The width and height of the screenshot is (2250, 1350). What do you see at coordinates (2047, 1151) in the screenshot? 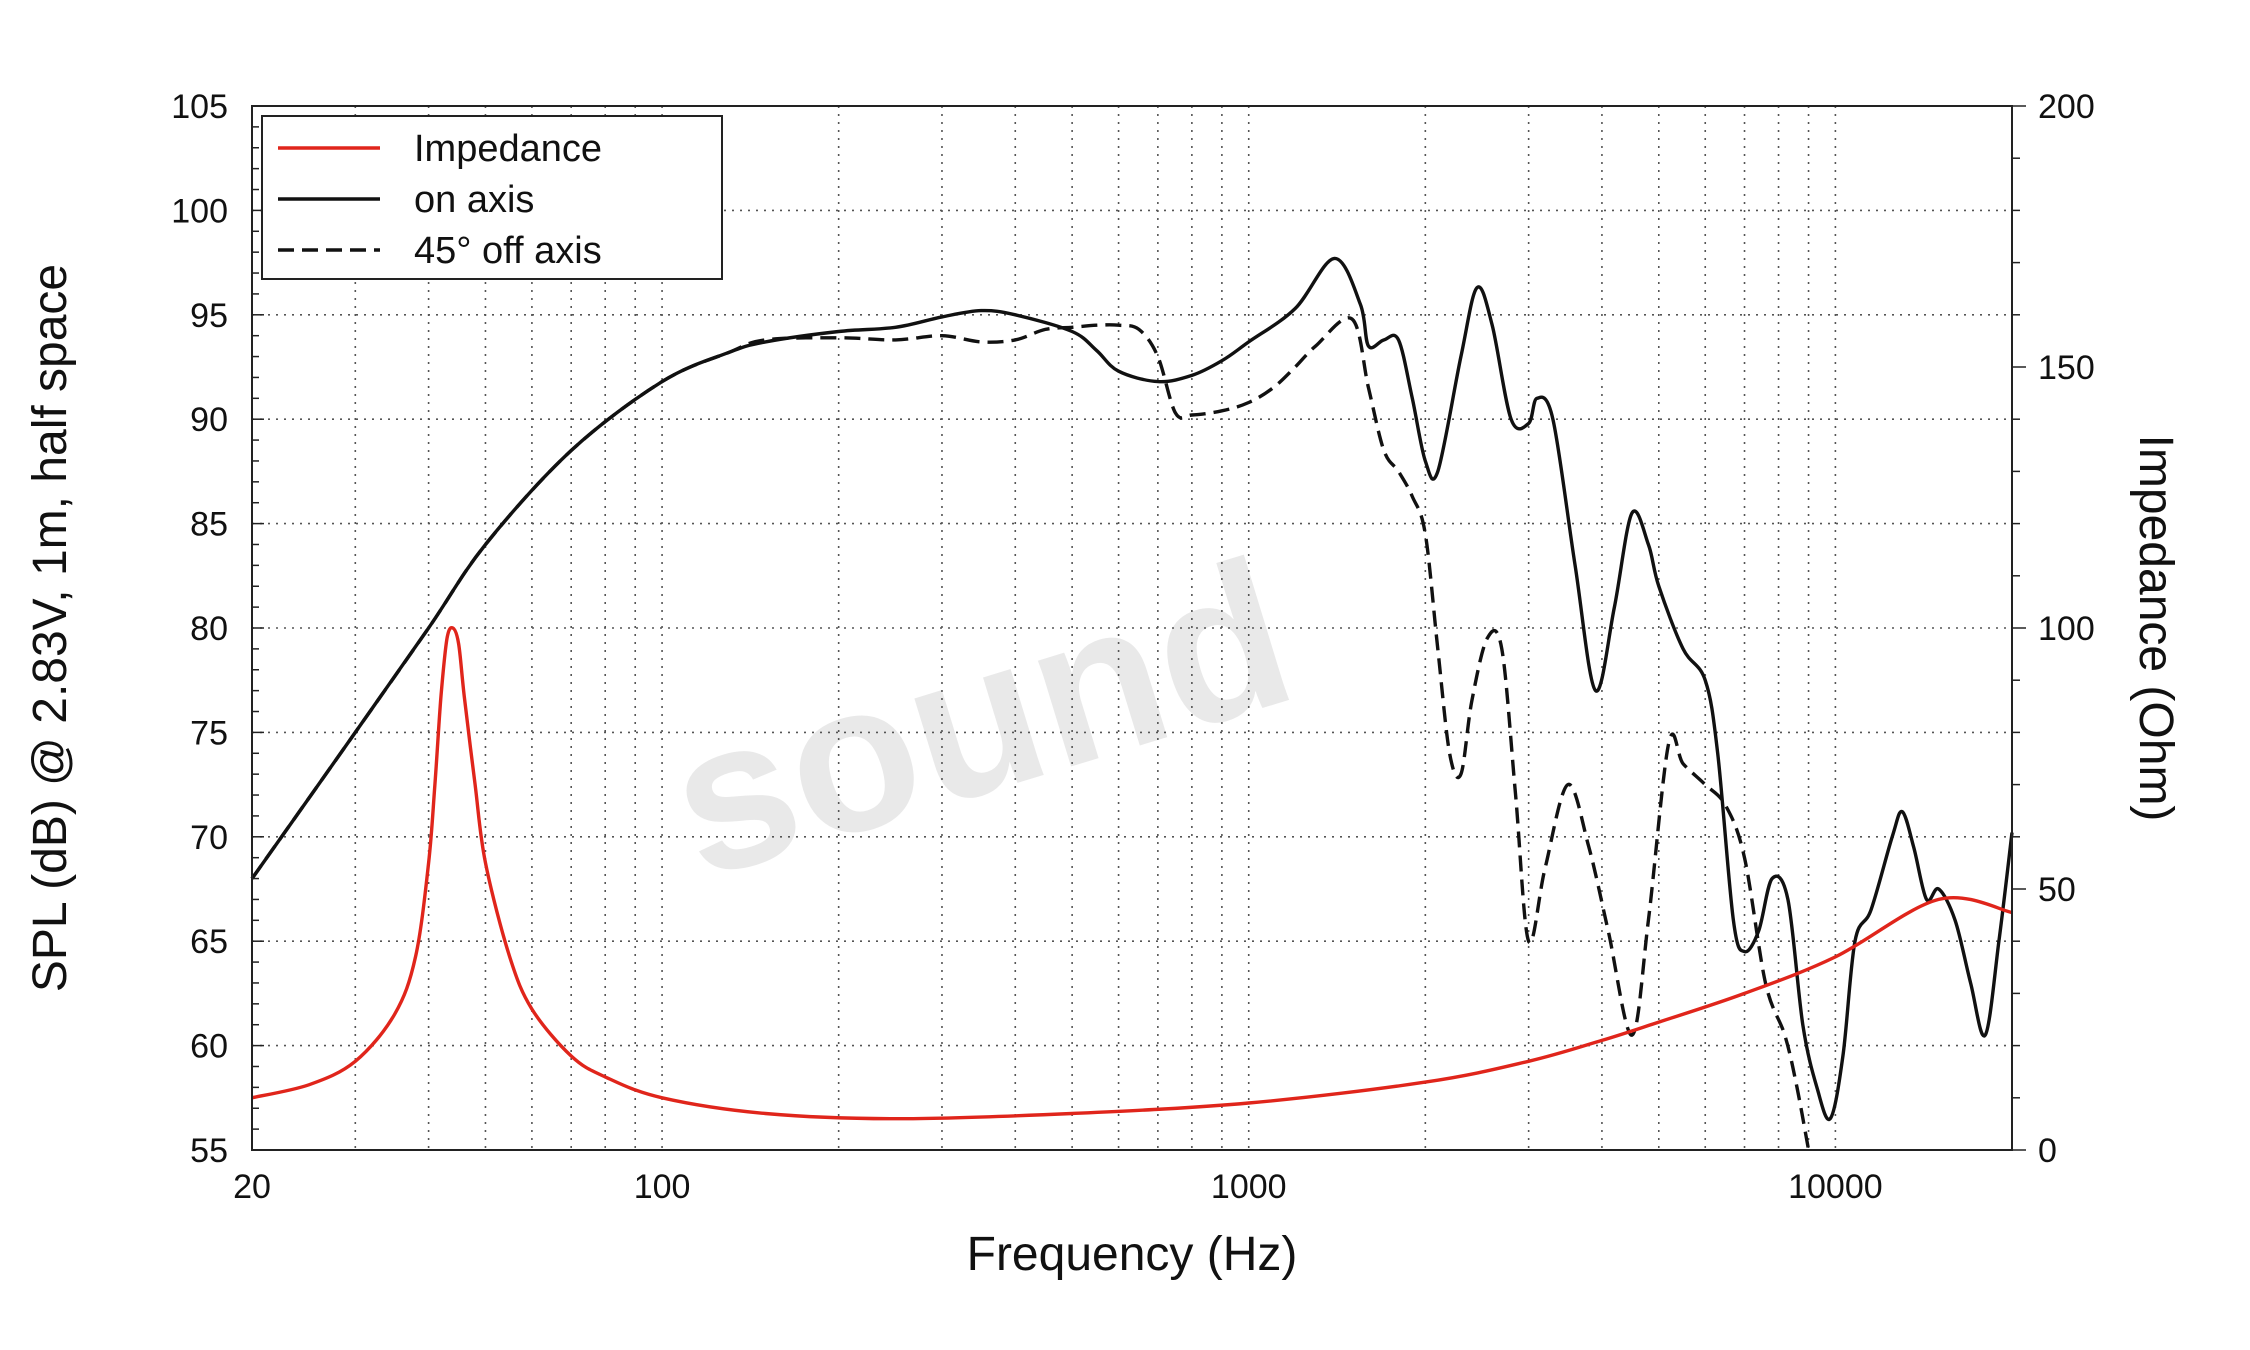
I see `y2-tick-label: 0` at bounding box center [2047, 1151].